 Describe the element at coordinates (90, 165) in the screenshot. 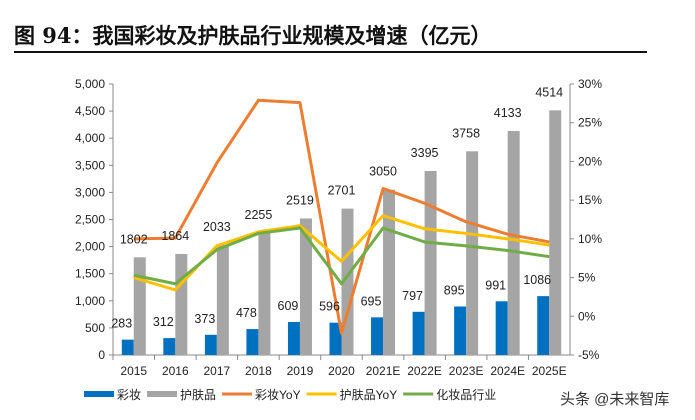

I see `left-tick-label: 3,500` at that location.